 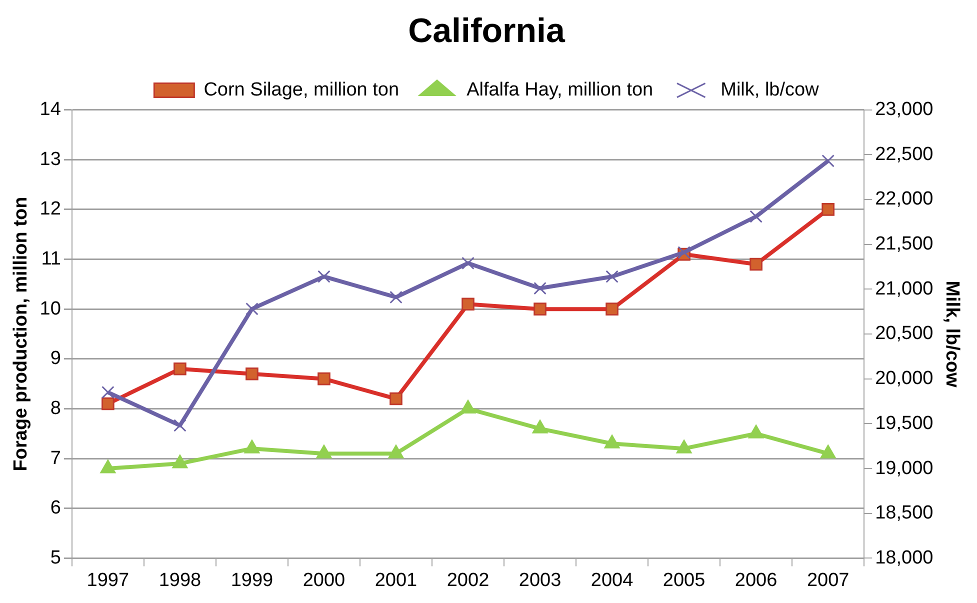 I want to click on y2-tick-label: 23,000, so click(x=904, y=109).